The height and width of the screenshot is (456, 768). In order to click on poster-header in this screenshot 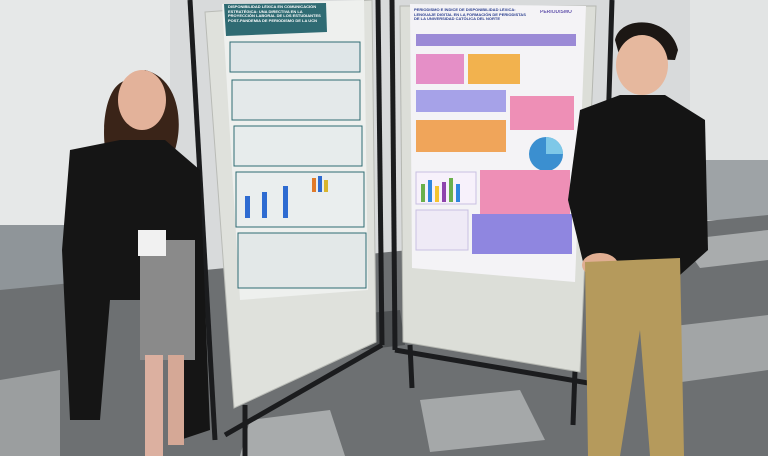, I will do `click(275, 19)`.